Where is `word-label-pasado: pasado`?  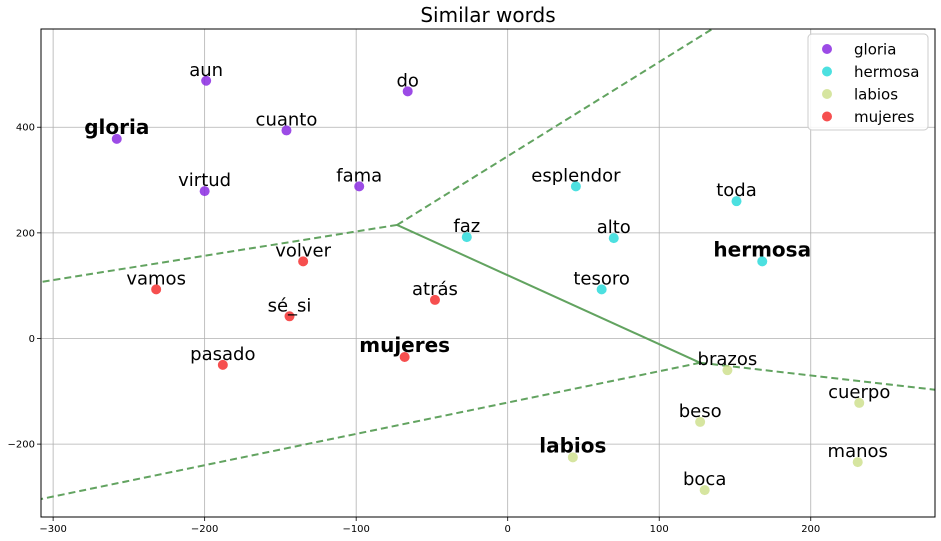
word-label-pasado: pasado is located at coordinates (222, 354).